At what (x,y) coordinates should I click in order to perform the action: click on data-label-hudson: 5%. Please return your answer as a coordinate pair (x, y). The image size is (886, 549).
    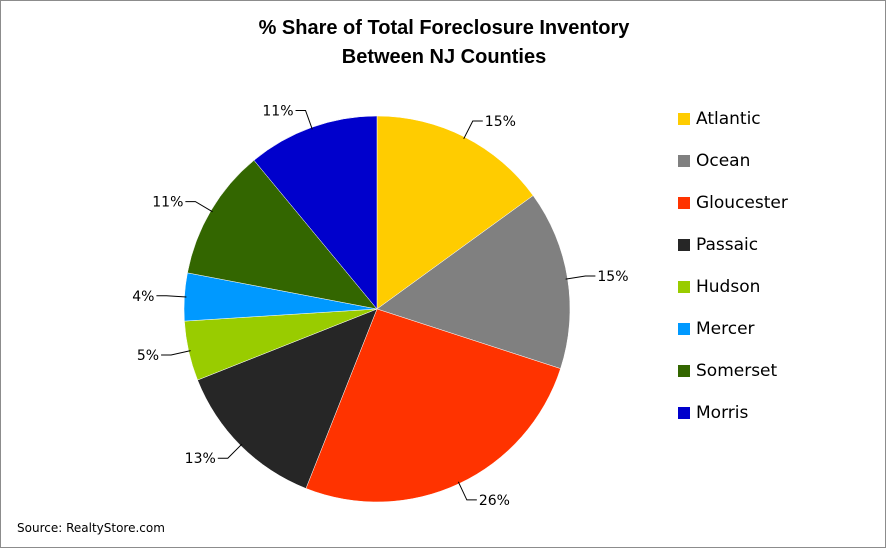
    Looking at the image, I should click on (148, 356).